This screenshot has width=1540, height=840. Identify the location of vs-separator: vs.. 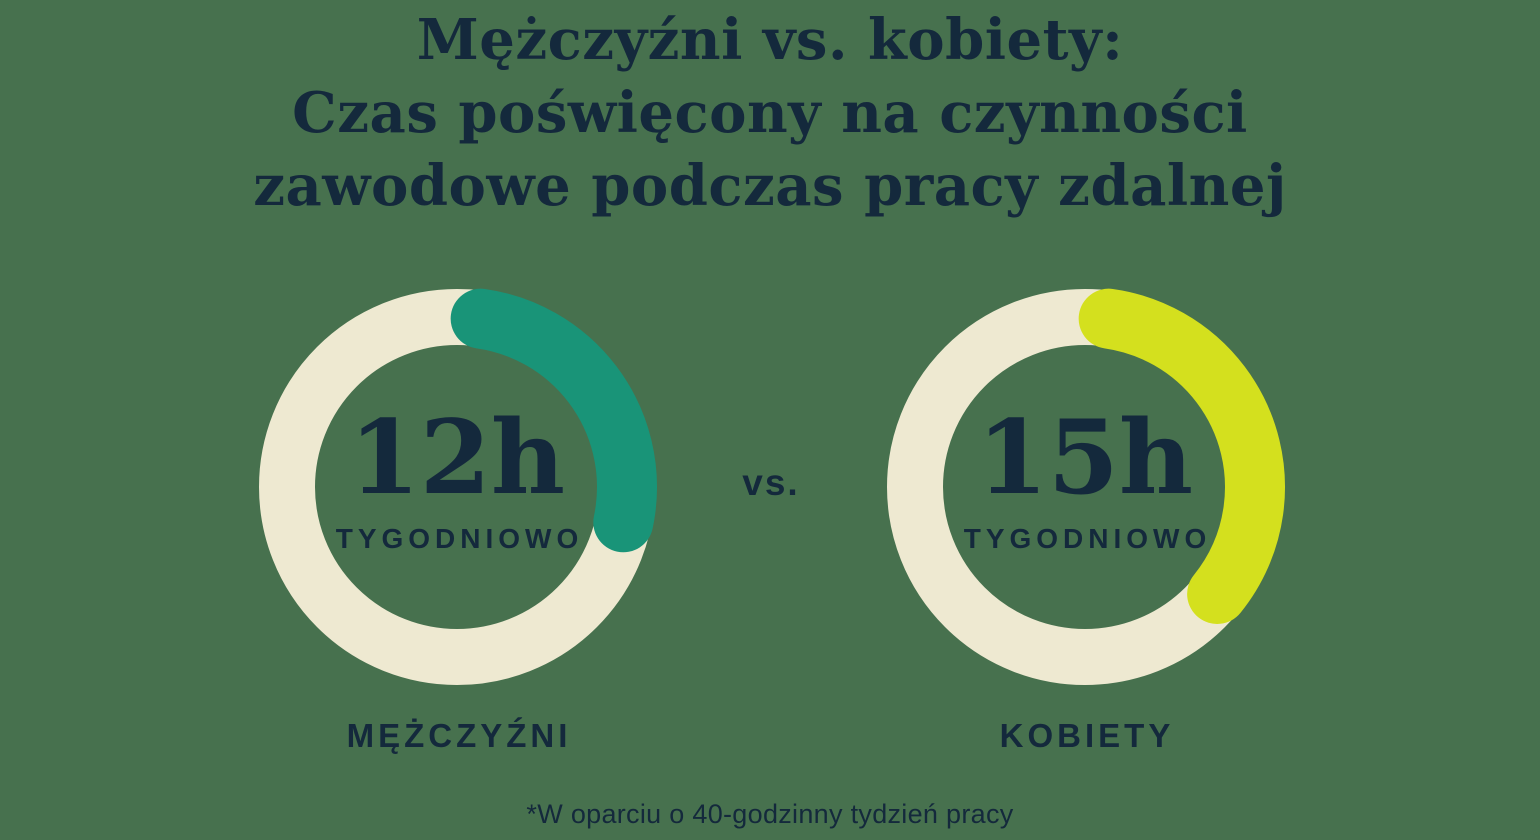
(771, 482).